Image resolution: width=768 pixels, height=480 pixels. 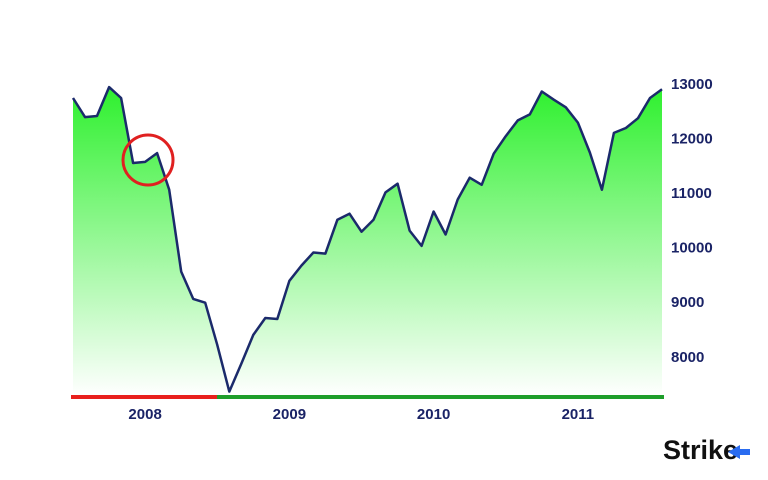 What do you see at coordinates (739, 452) in the screenshot?
I see `logo-arrow` at bounding box center [739, 452].